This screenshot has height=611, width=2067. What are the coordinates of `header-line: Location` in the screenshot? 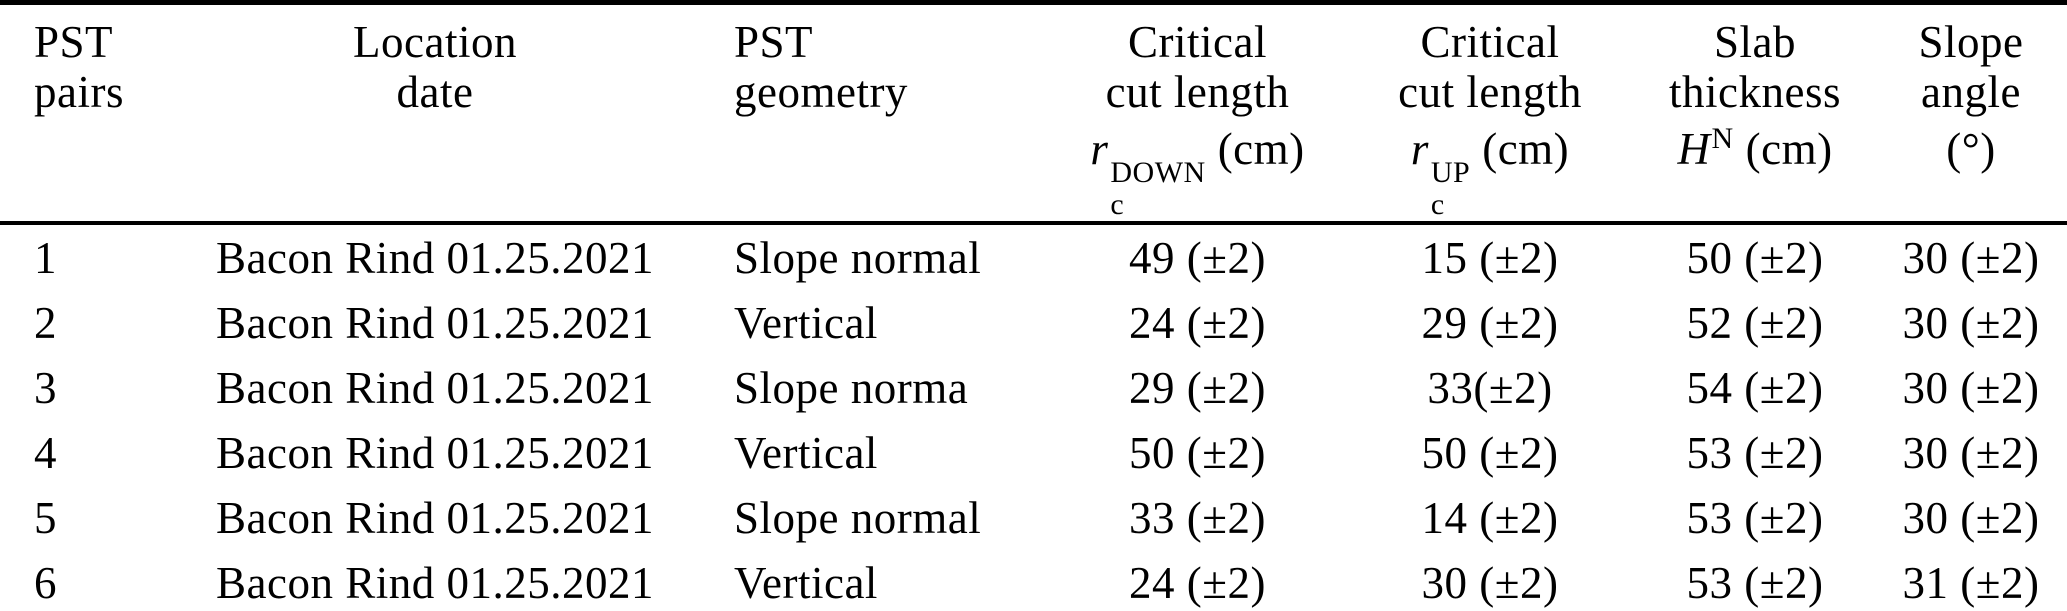 It's located at (435, 42).